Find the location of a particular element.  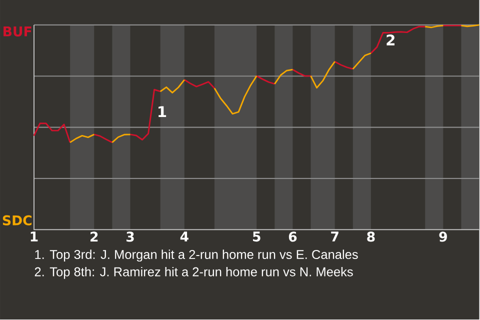

x-tick-label: 9 is located at coordinates (443, 237).